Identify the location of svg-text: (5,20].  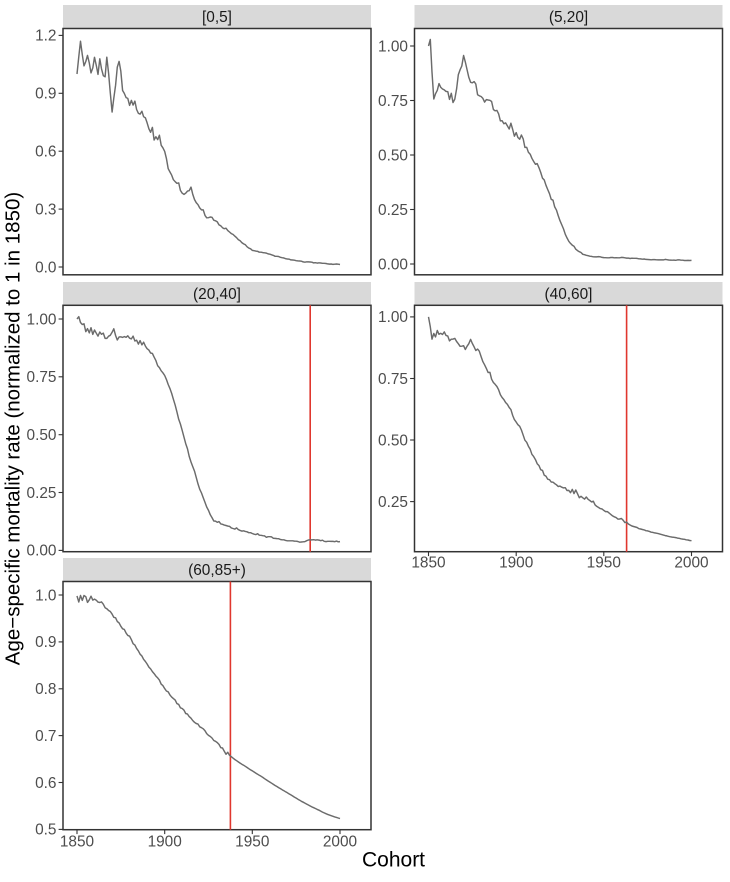
(568, 17).